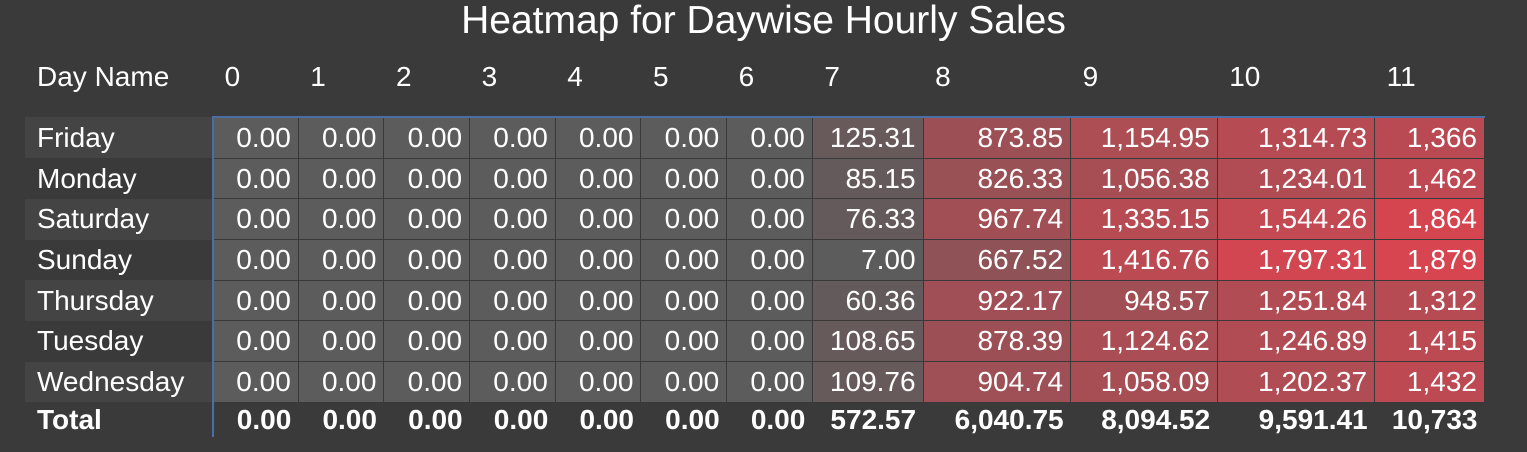  Describe the element at coordinates (1429, 219) in the screenshot. I see `heatmap-cell: 1,864` at that location.